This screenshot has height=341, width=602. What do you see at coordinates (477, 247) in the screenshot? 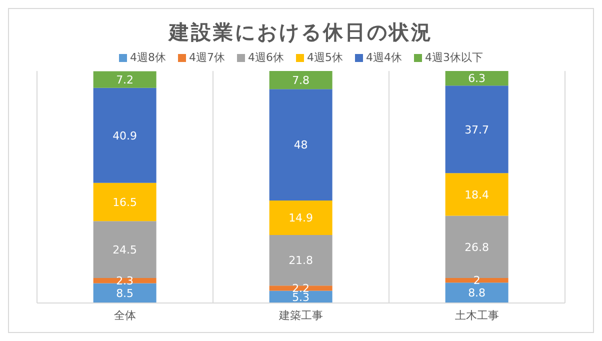
I see `data-label: 26.8` at bounding box center [477, 247].